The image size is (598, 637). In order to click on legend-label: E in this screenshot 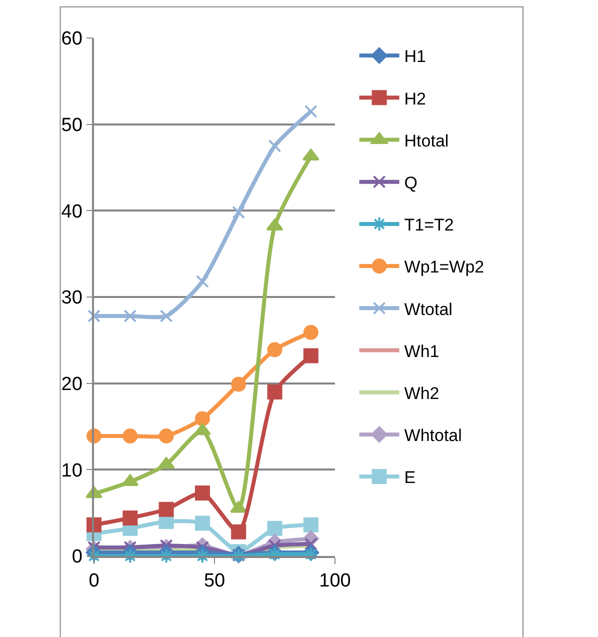, I will do `click(410, 478)`.